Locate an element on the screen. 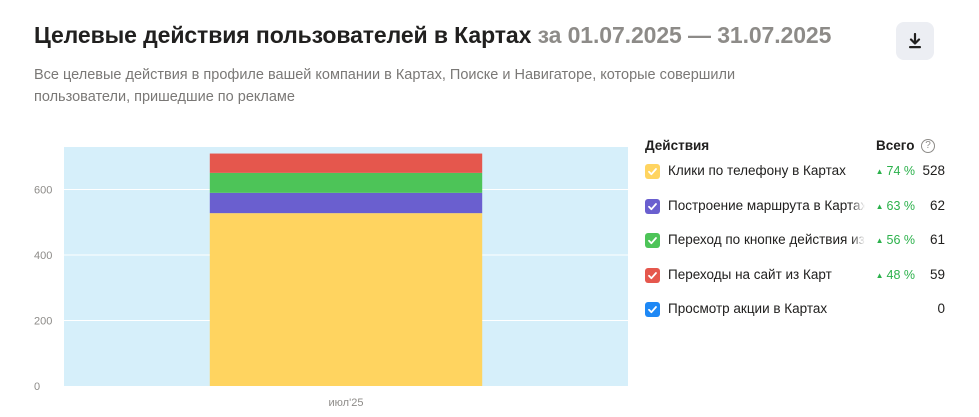  legend-item: Просмотр акции в Картах 0 is located at coordinates (795, 313).